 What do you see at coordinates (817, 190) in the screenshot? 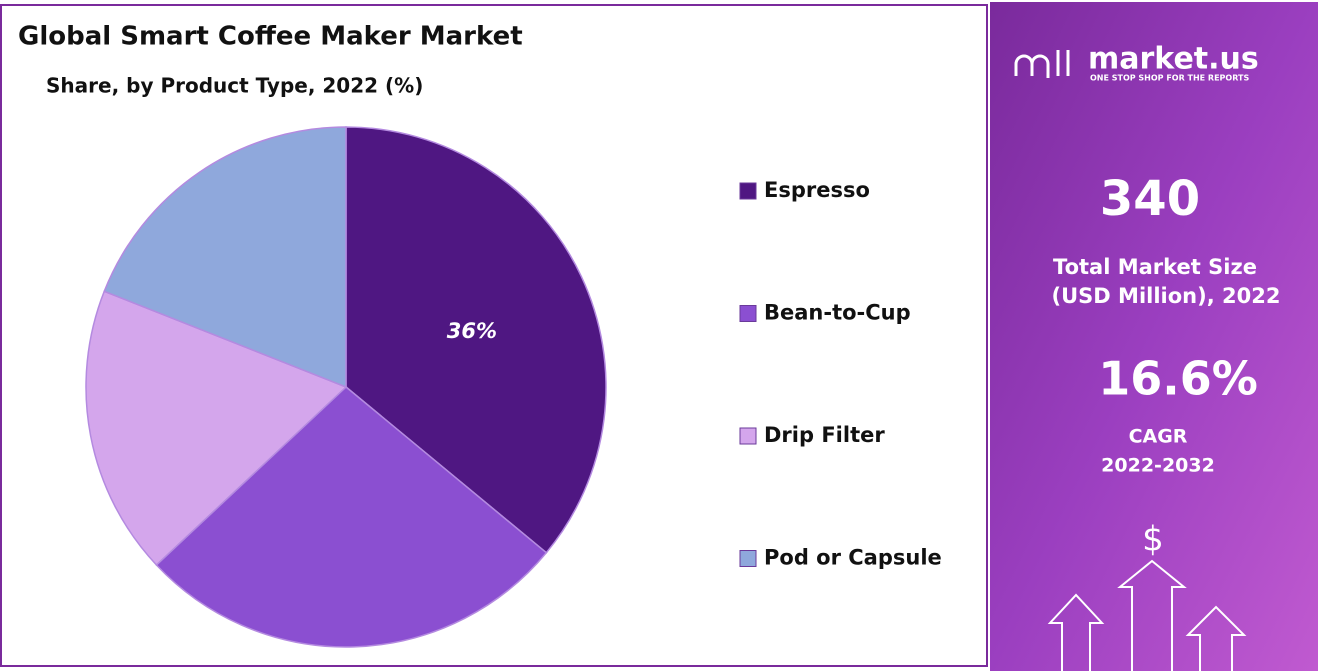
I see `legend-label: Espresso` at bounding box center [817, 190].